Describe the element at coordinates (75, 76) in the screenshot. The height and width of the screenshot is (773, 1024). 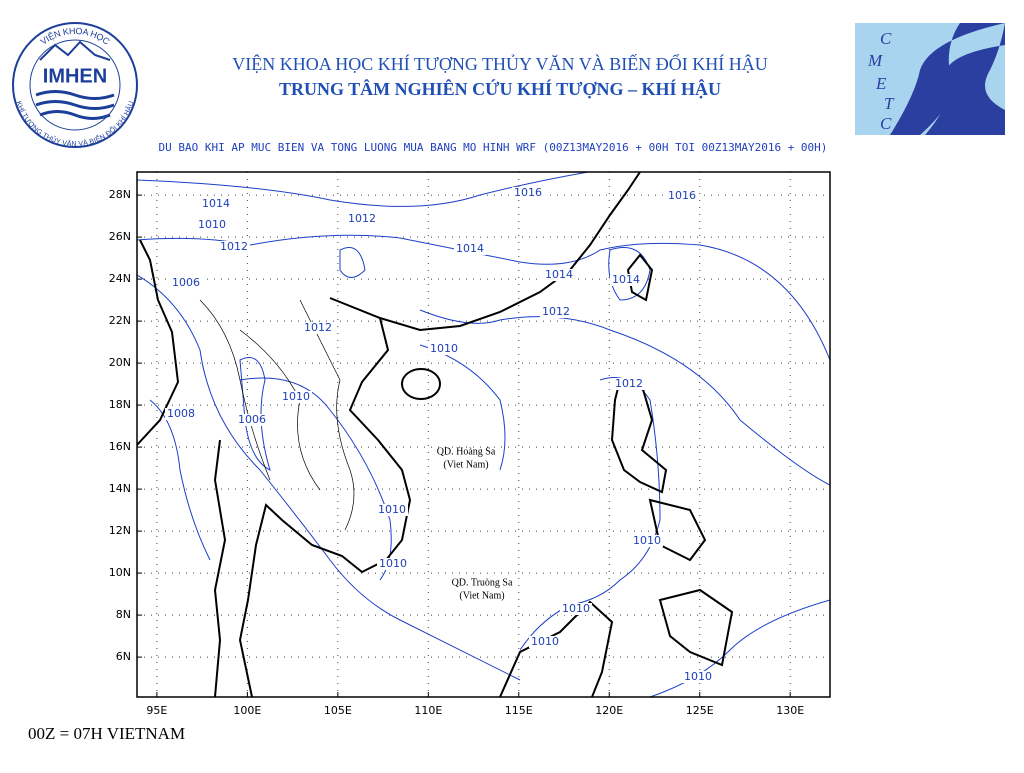
I see `logo-name: IMHEN` at that location.